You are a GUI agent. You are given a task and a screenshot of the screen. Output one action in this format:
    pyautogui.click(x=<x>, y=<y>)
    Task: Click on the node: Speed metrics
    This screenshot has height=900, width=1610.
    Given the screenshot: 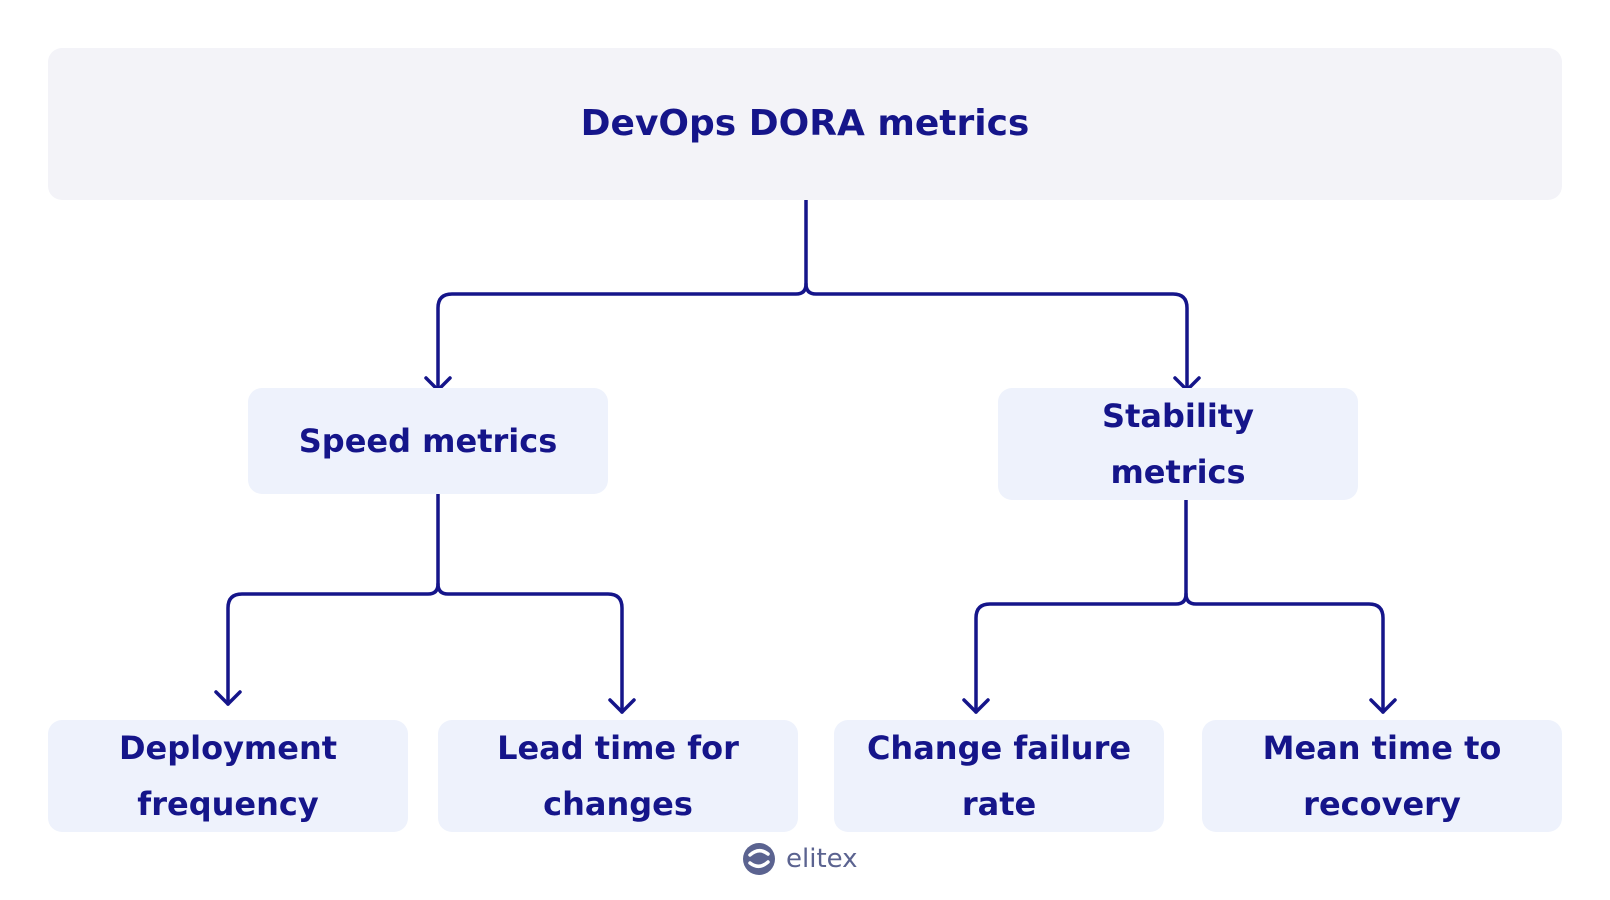 What is the action you would take?
    pyautogui.click(x=428, y=441)
    